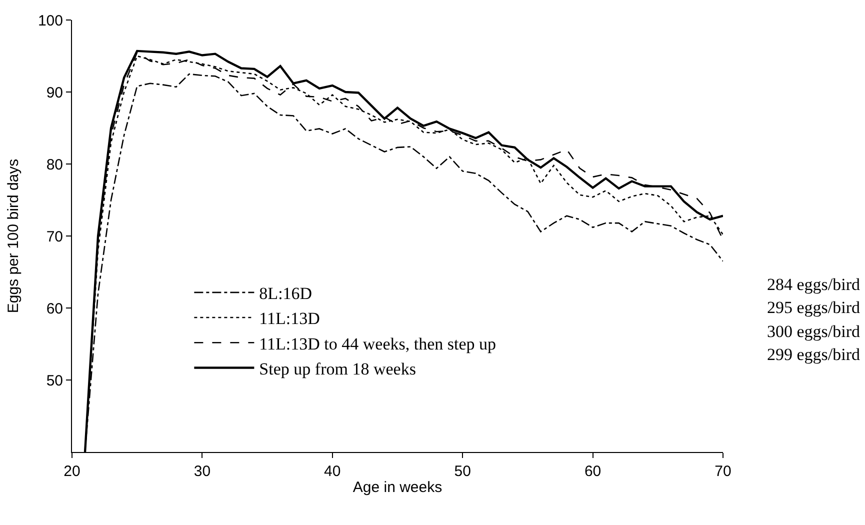  Describe the element at coordinates (285, 294) in the screenshot. I see `legend-label: 8L:16D` at that location.